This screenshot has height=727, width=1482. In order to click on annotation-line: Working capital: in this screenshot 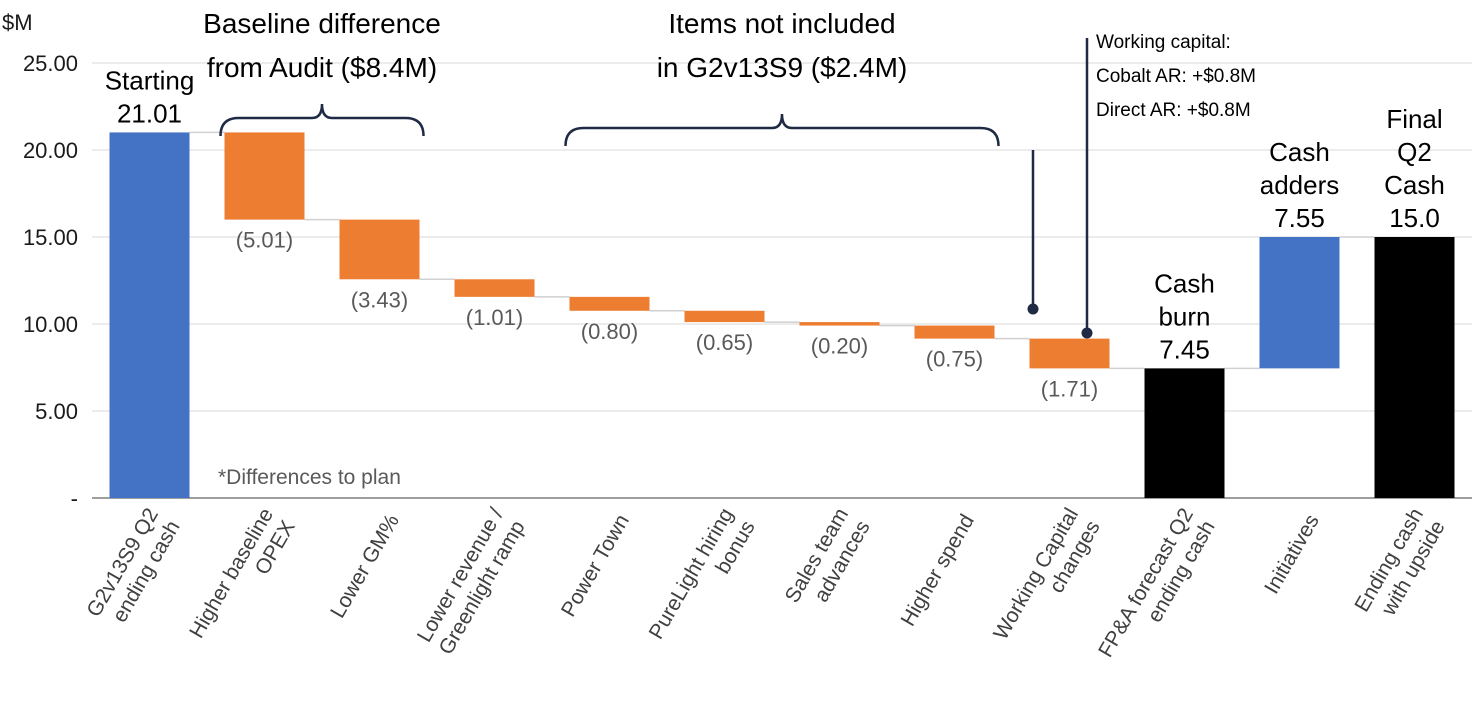, I will do `click(1163, 42)`.